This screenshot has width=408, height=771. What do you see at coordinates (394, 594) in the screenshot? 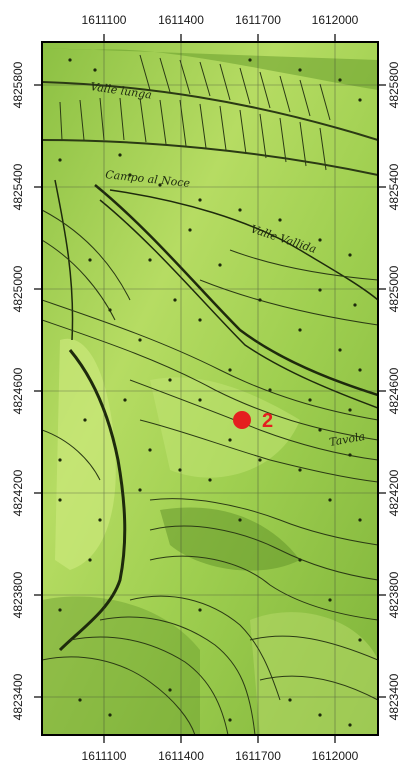
I see `y-tick-label-right: 4823800` at bounding box center [394, 594].